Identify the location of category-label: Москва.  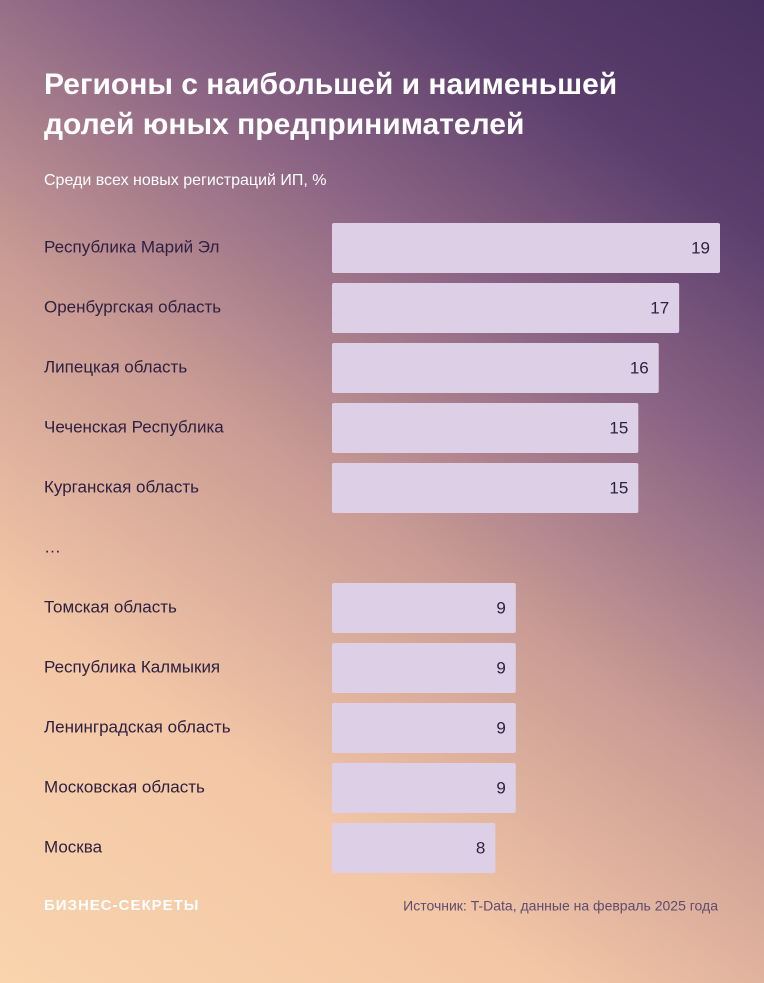
(73, 846).